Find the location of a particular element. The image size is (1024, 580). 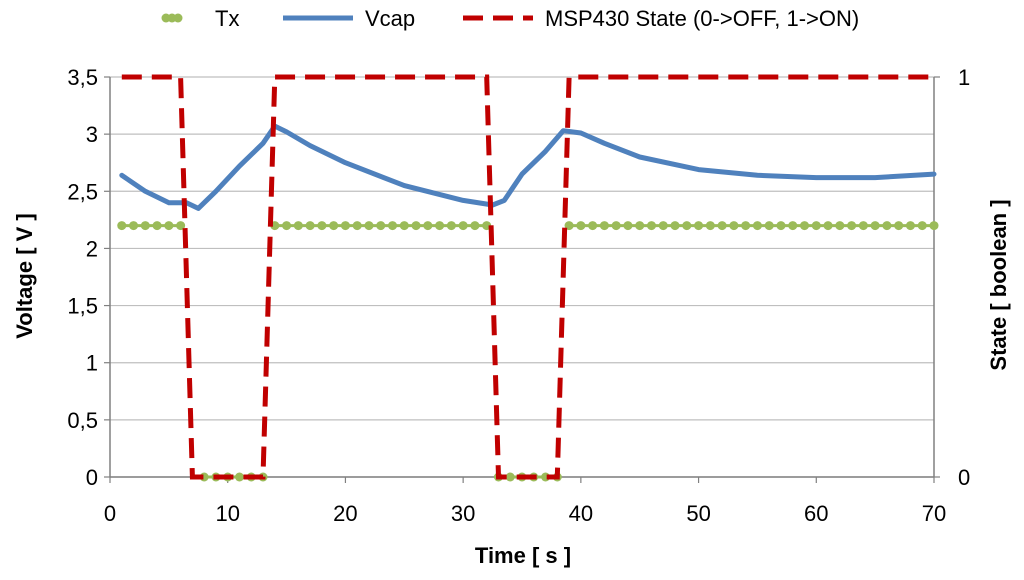

tick-label-x-6: 60 is located at coordinates (816, 513).